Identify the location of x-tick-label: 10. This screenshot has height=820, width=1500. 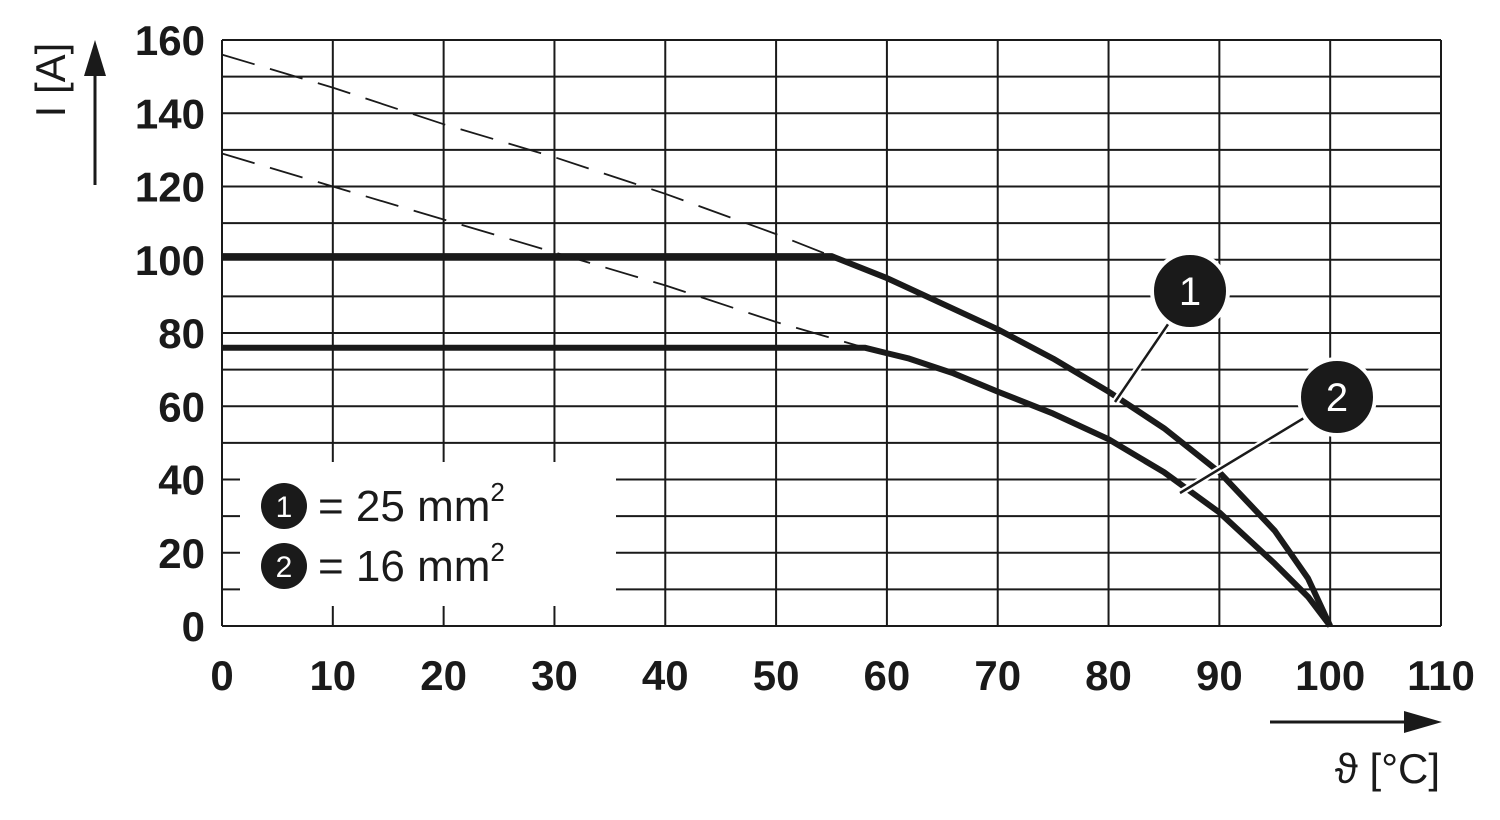
(332, 675).